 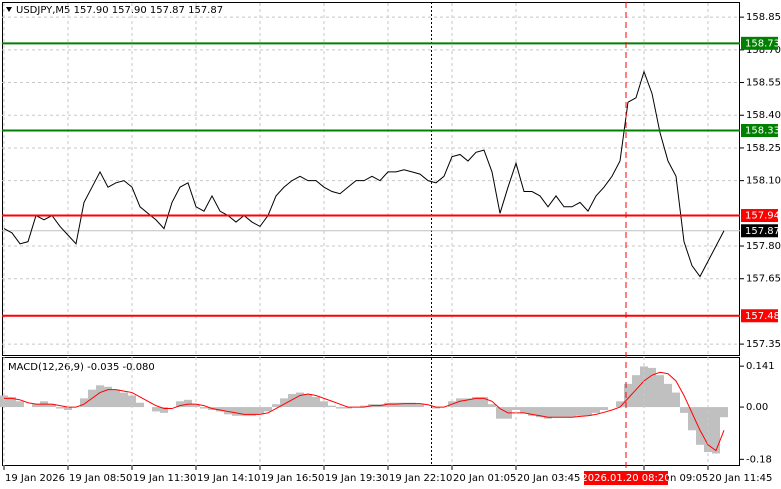 I want to click on level-label: 157.48, so click(x=762, y=316).